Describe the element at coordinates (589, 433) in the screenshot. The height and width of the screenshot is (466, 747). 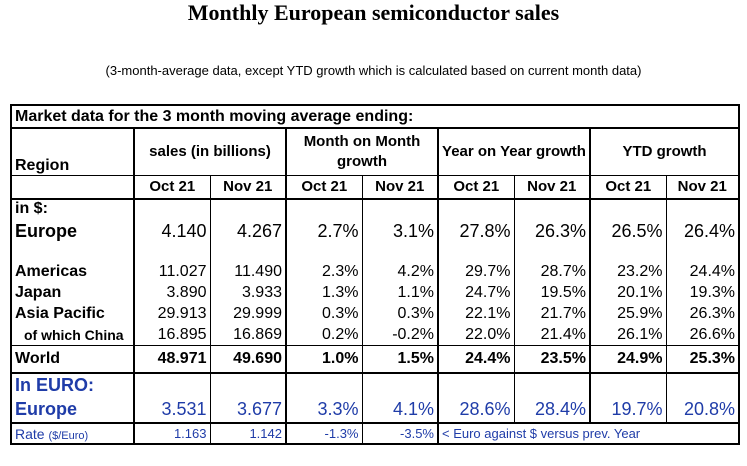
I see `rate-note: < Euro against $ versus prev. Year` at that location.